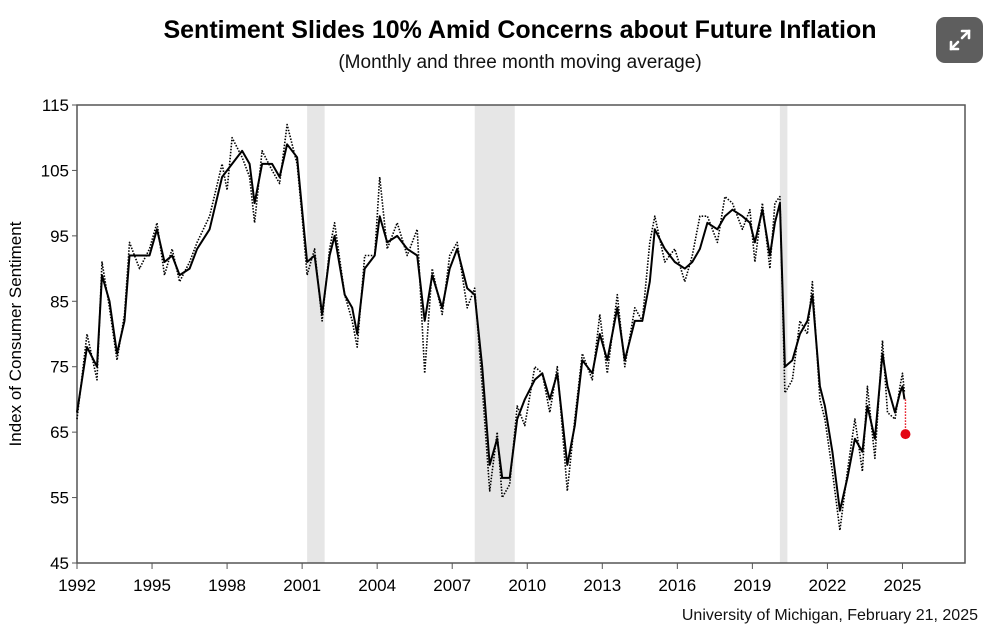 The height and width of the screenshot is (630, 1000). What do you see at coordinates (520, 62) in the screenshot?
I see `chart-subtitle: (Monthly and three month moving average)` at bounding box center [520, 62].